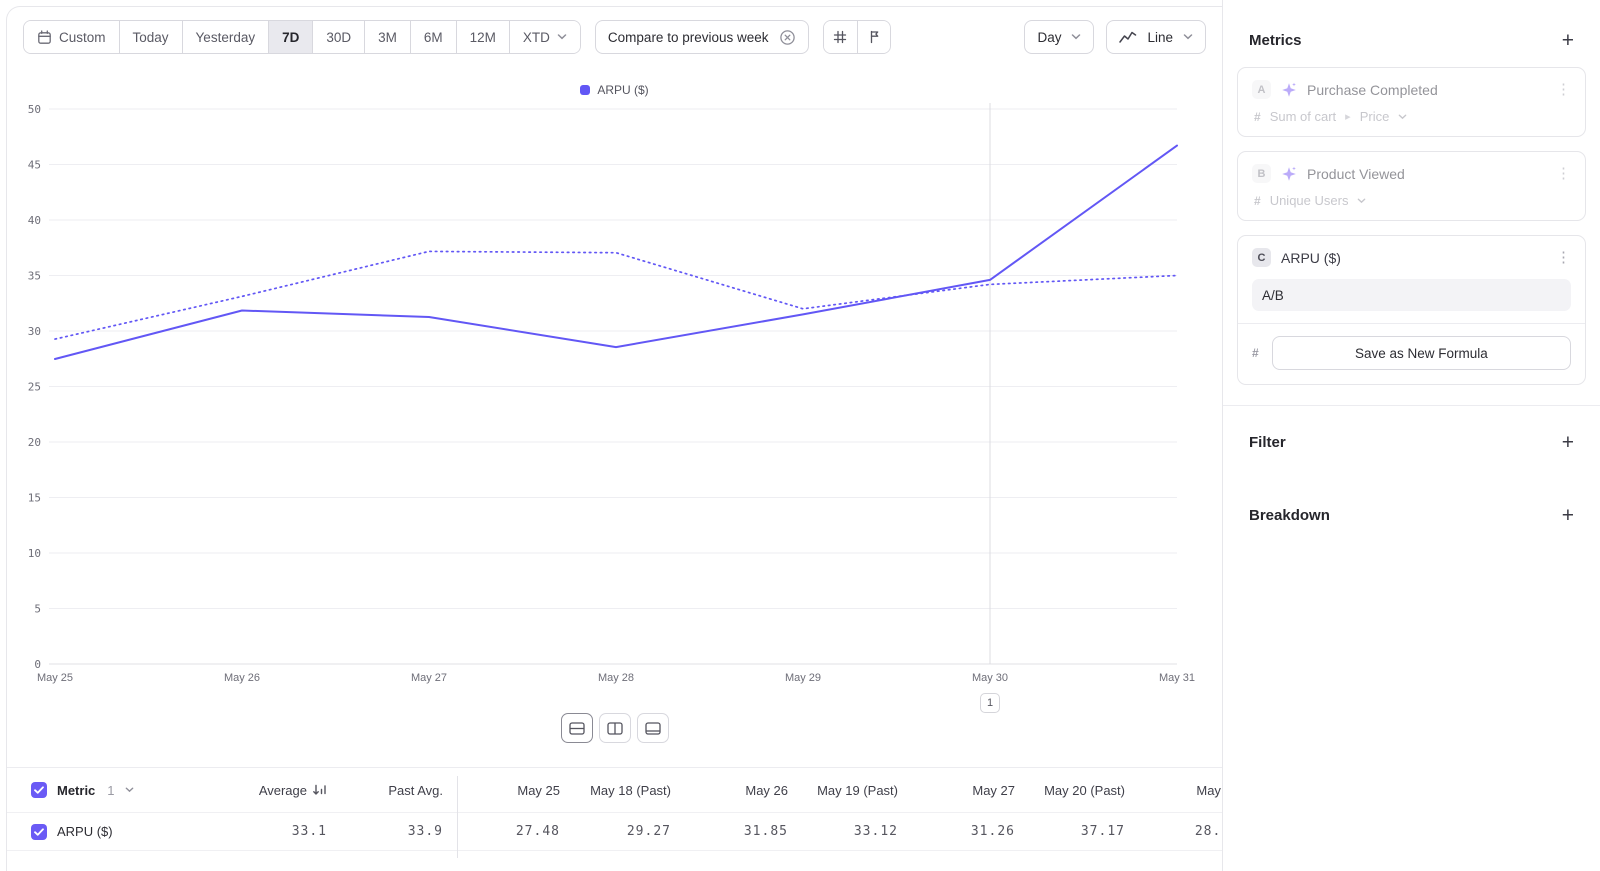 This screenshot has height=871, width=1600. I want to click on svg-text: May 31, so click(1177, 678).